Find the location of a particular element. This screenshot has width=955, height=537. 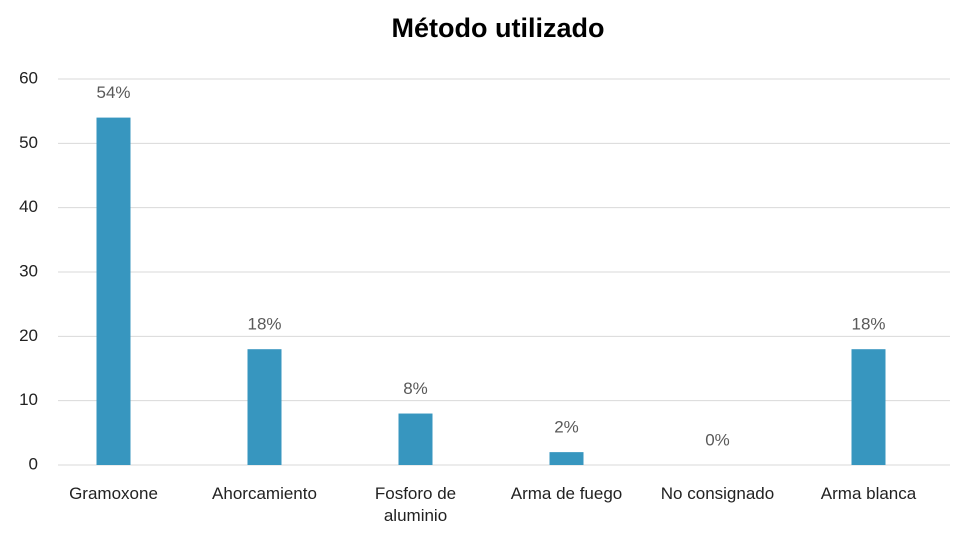

y-tick-label: 60 is located at coordinates (28, 77).